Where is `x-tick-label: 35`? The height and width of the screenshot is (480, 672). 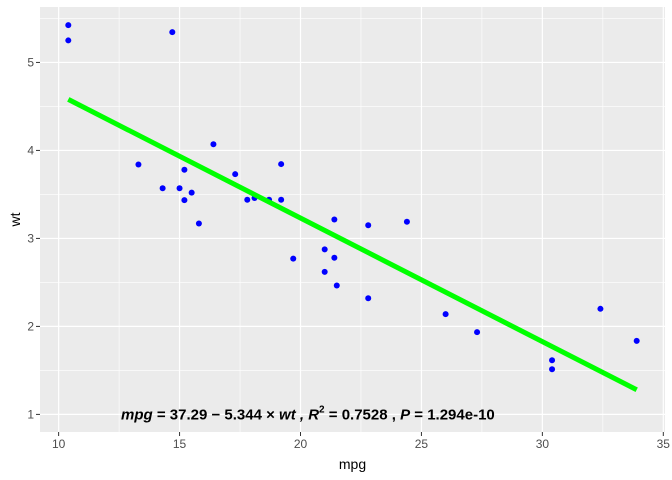
x-tick-label: 35 is located at coordinates (664, 444).